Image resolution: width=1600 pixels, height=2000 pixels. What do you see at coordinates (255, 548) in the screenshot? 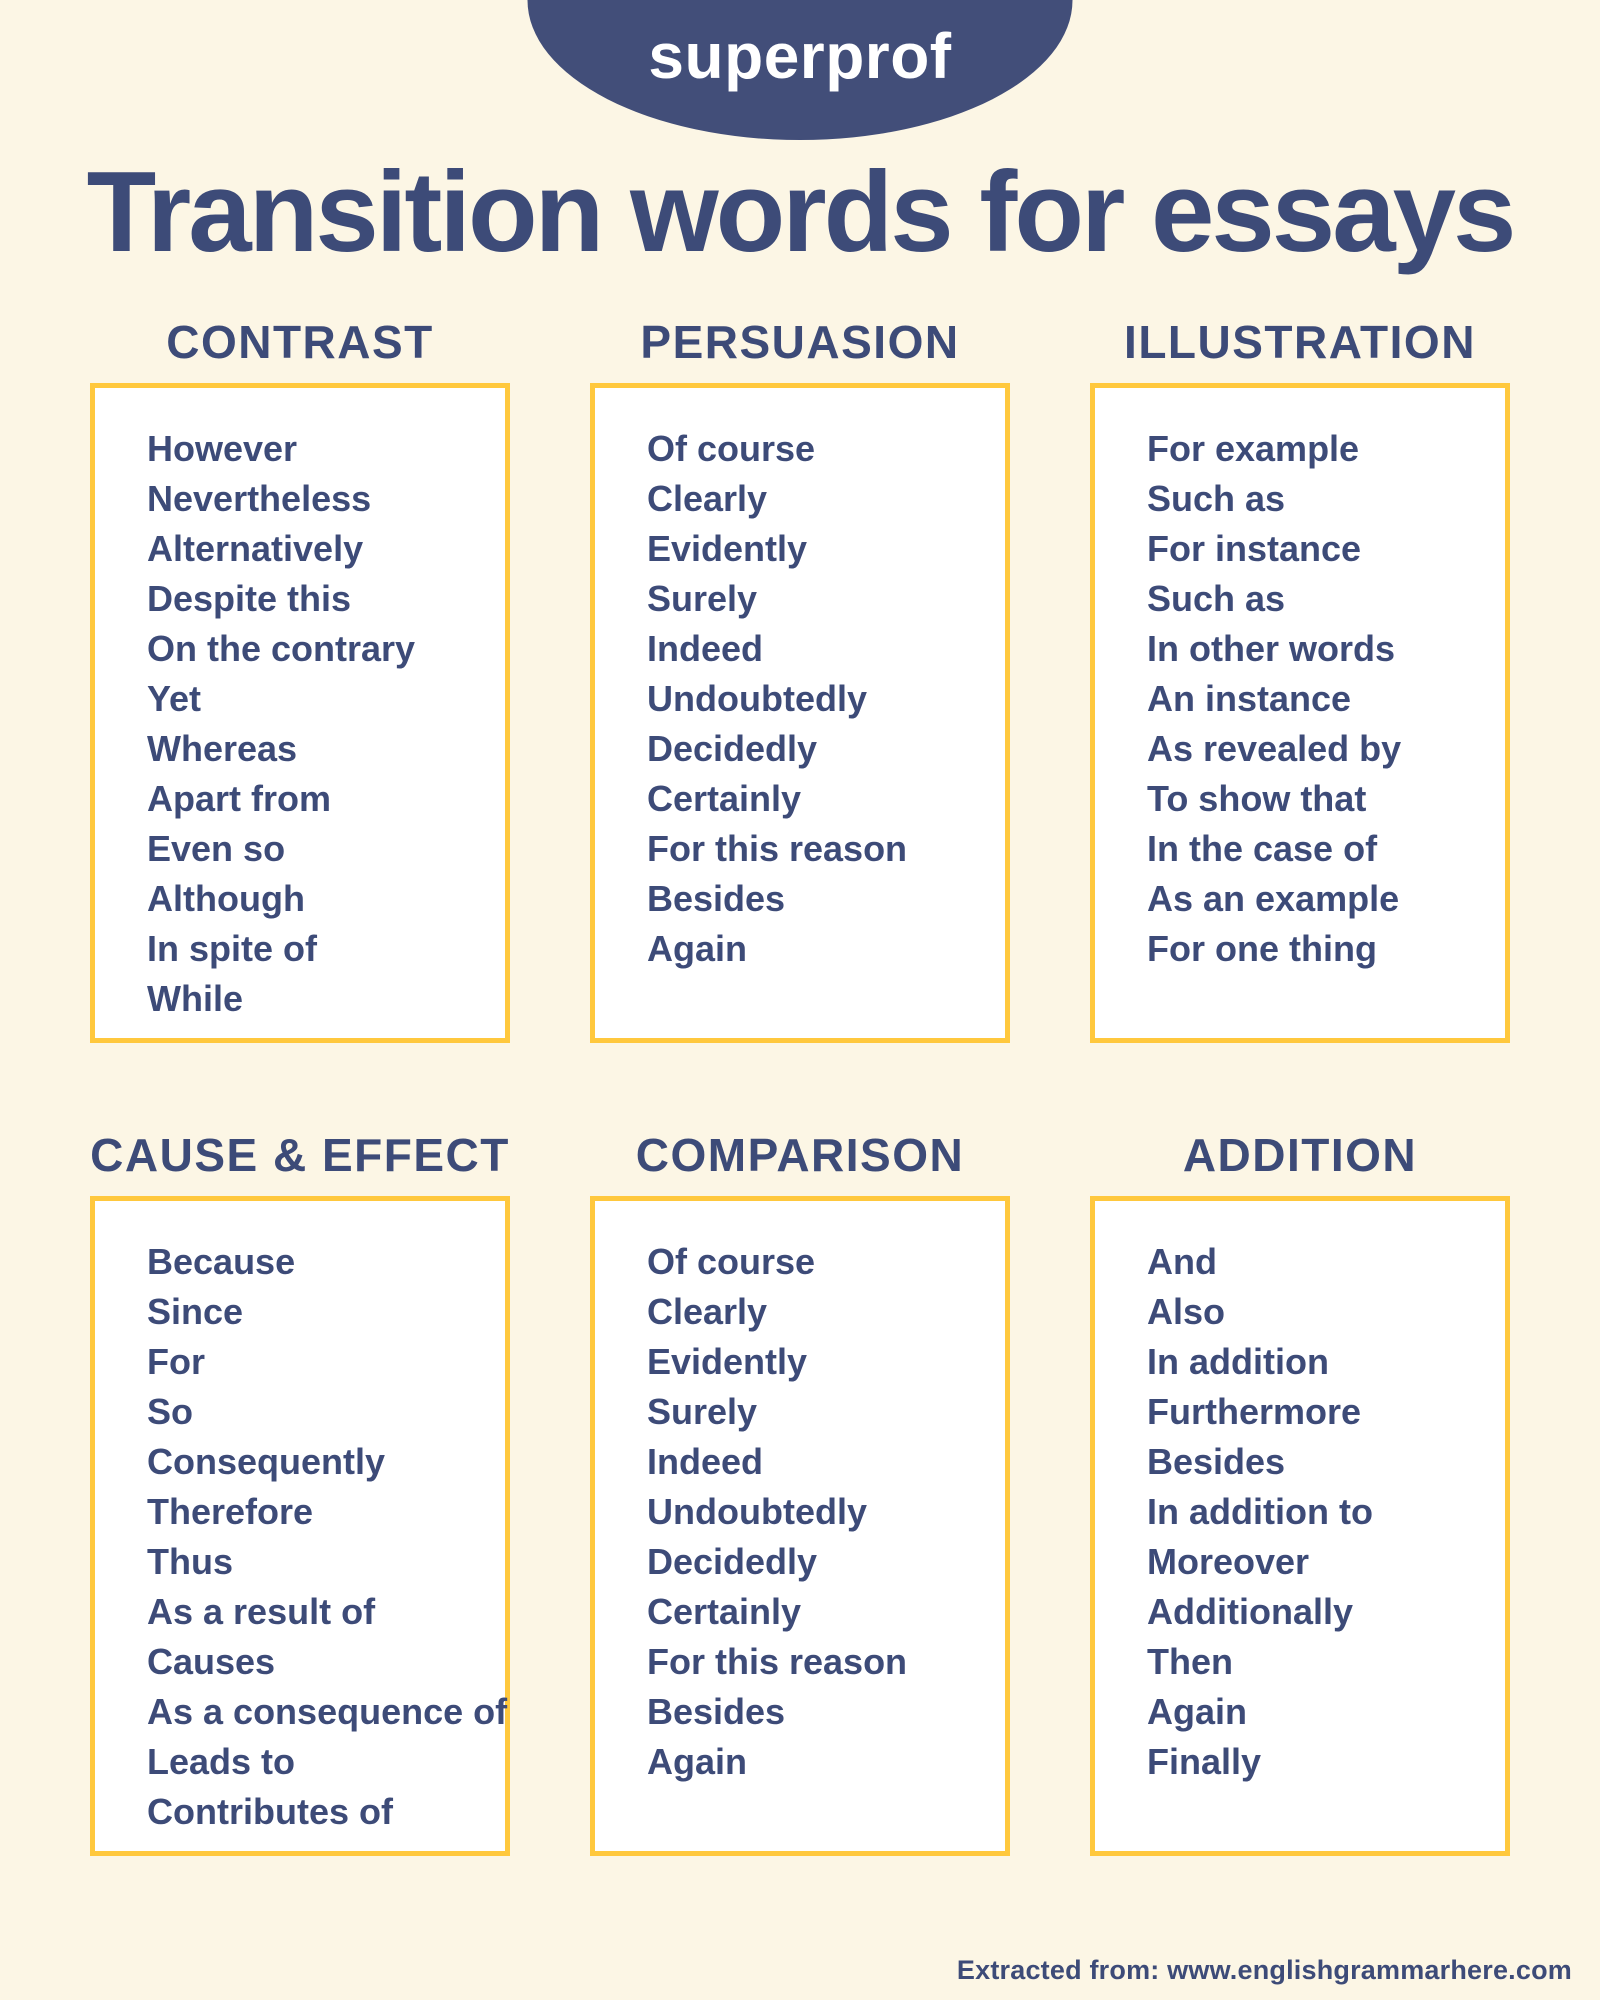
I see `word-item: Alternatively` at bounding box center [255, 548].